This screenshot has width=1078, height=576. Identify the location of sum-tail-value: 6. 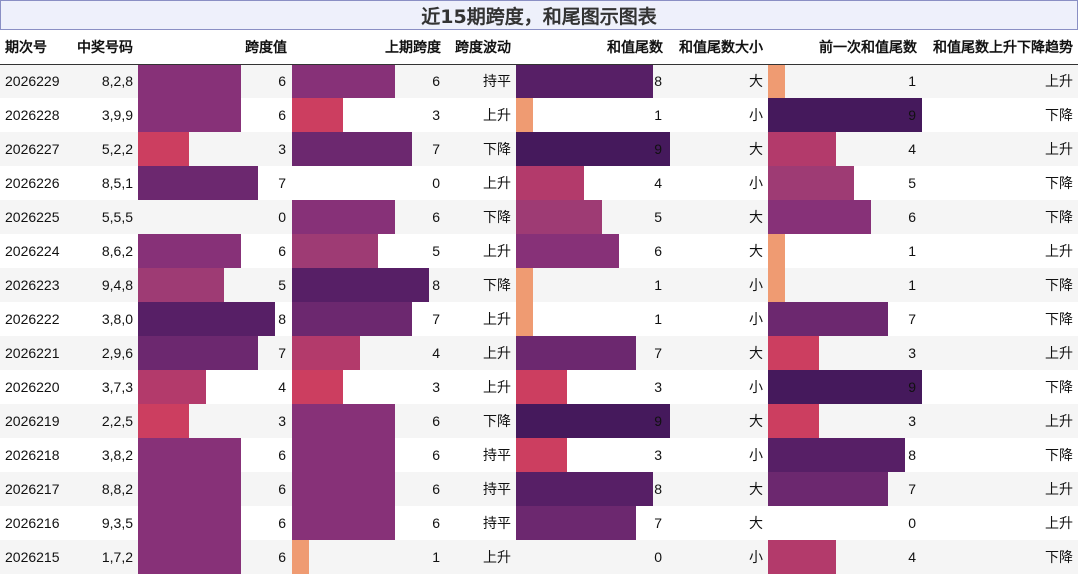
(658, 251).